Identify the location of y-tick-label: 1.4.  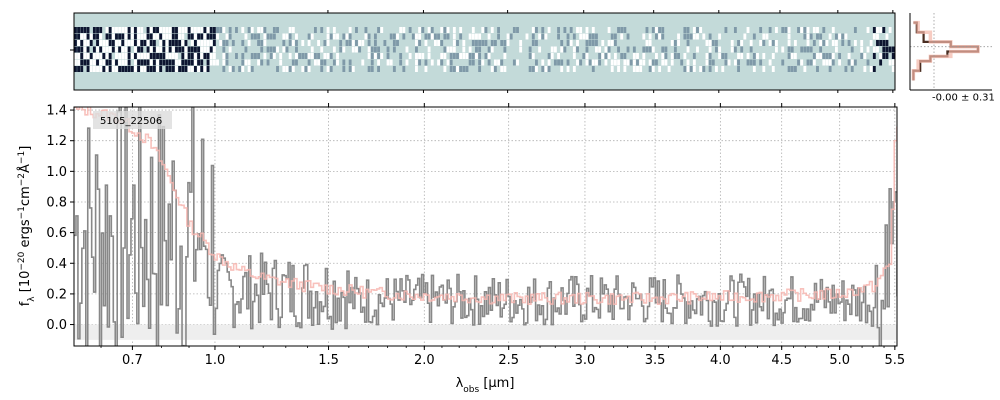
(56, 111).